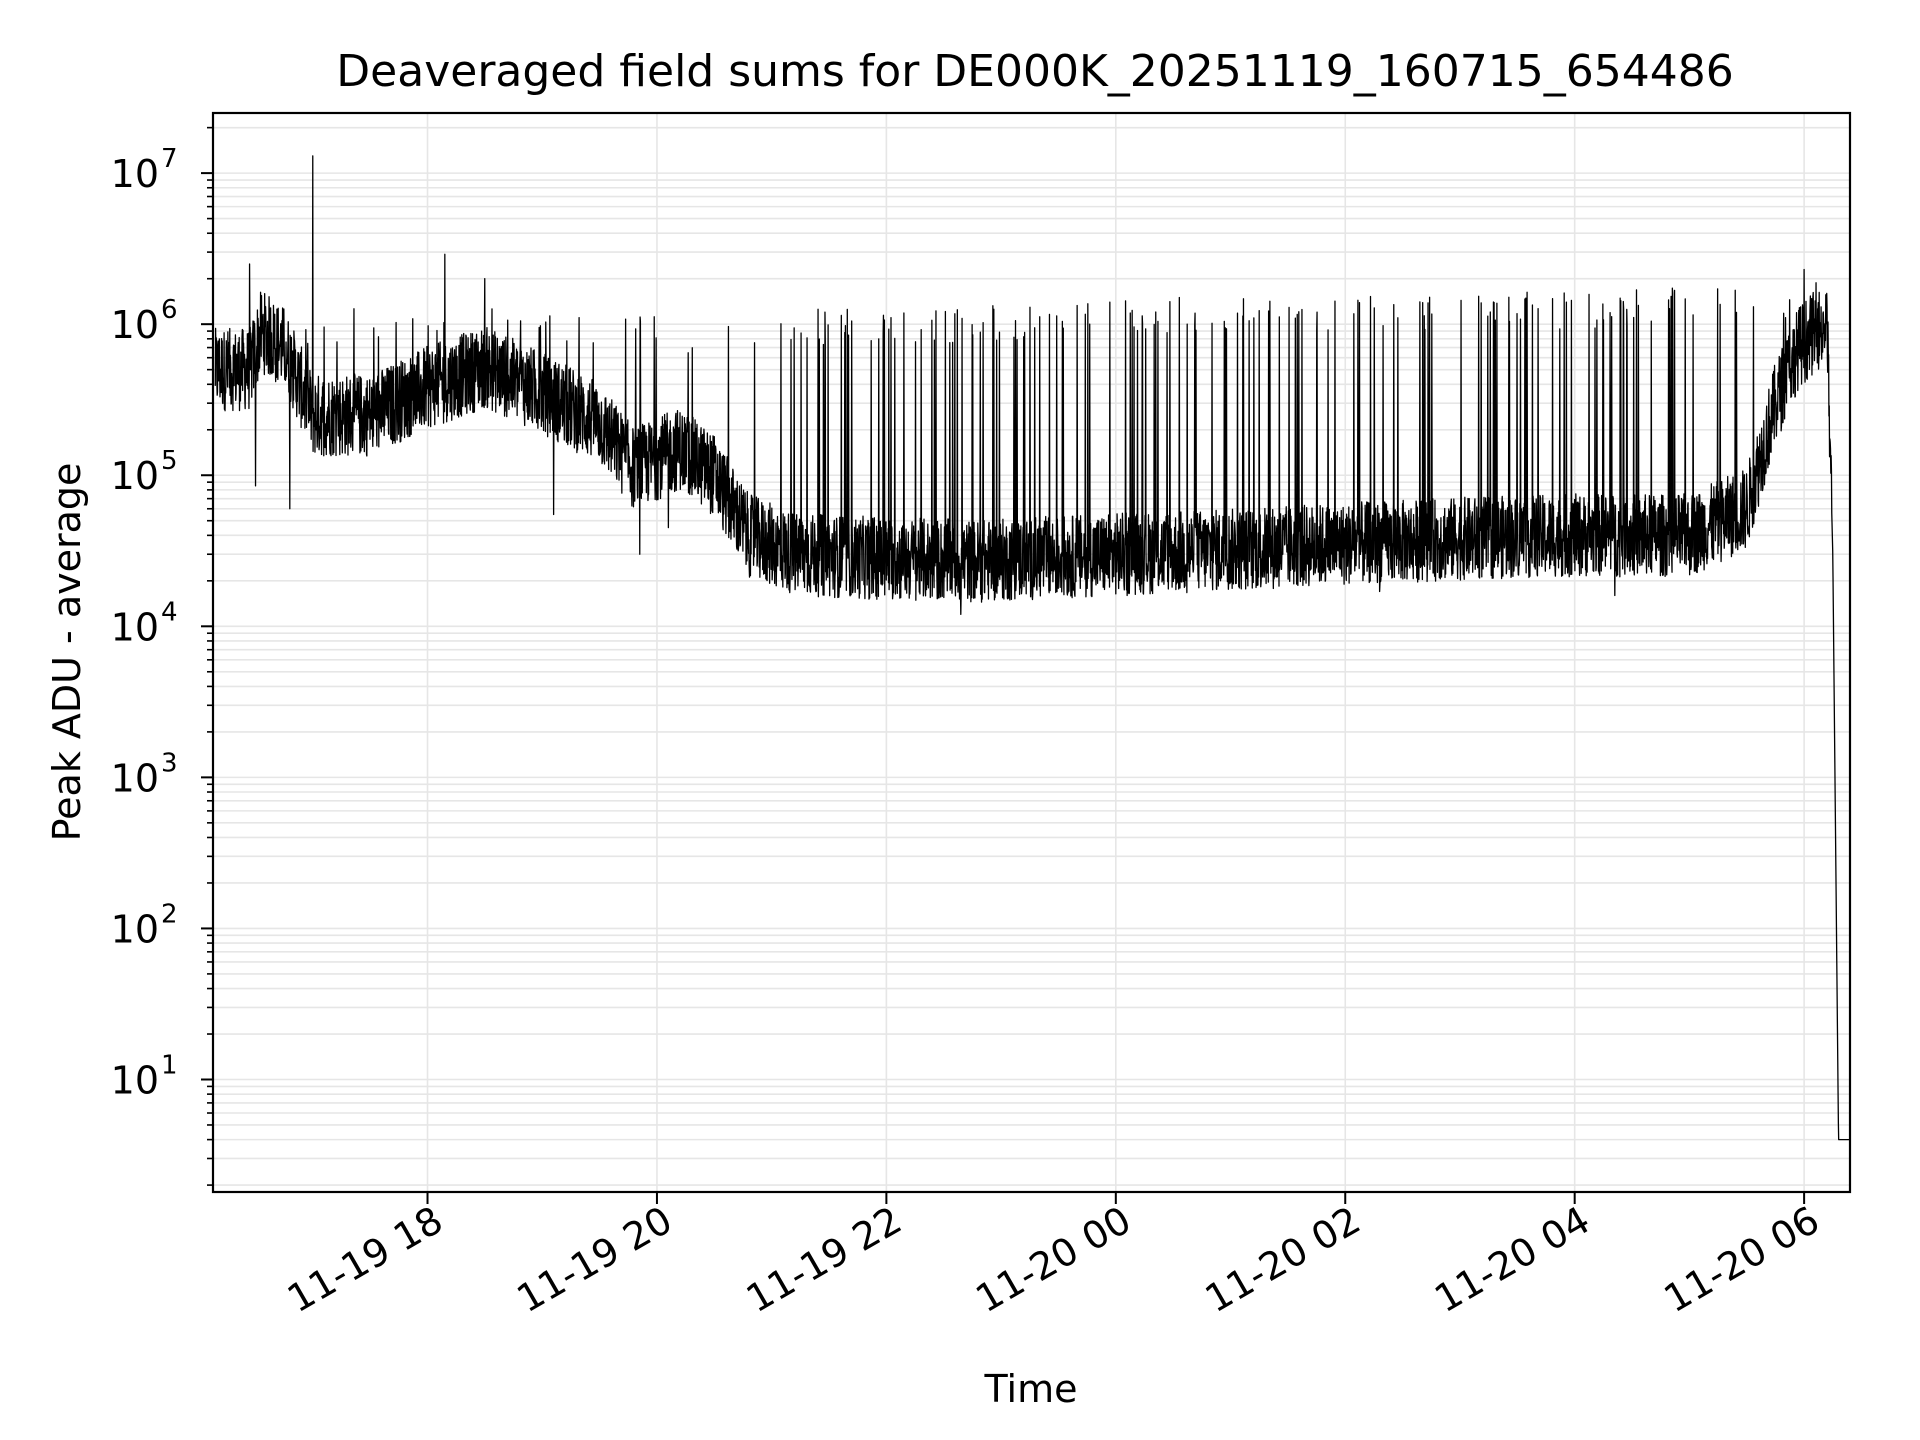  Describe the element at coordinates (169, 310) in the screenshot. I see `y-tick-exponent: 6` at that location.